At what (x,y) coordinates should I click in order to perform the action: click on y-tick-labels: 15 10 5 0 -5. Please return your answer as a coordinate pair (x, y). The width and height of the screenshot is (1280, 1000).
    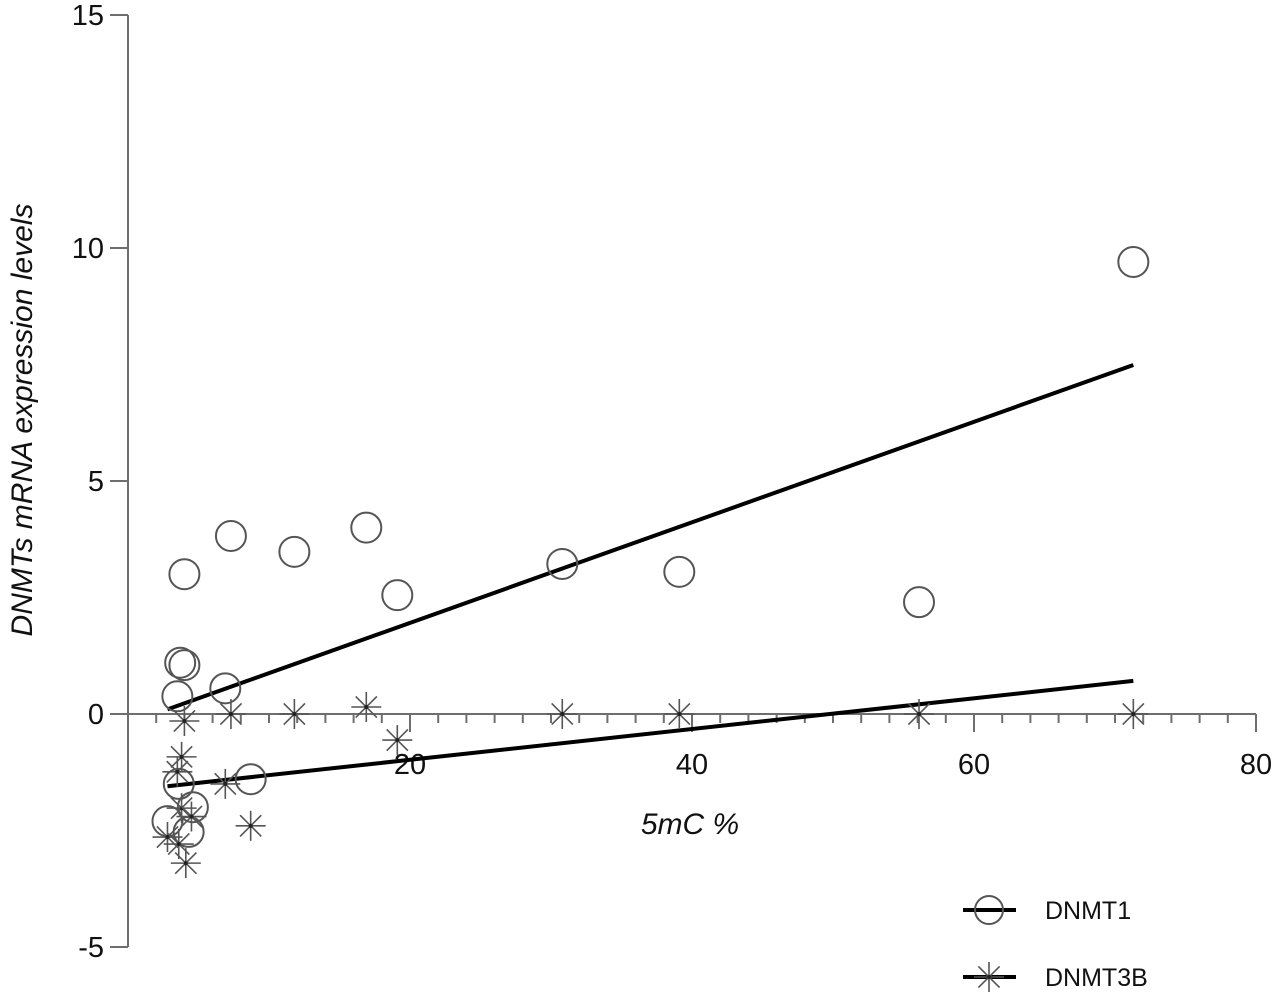
    Looking at the image, I should click on (88, 482).